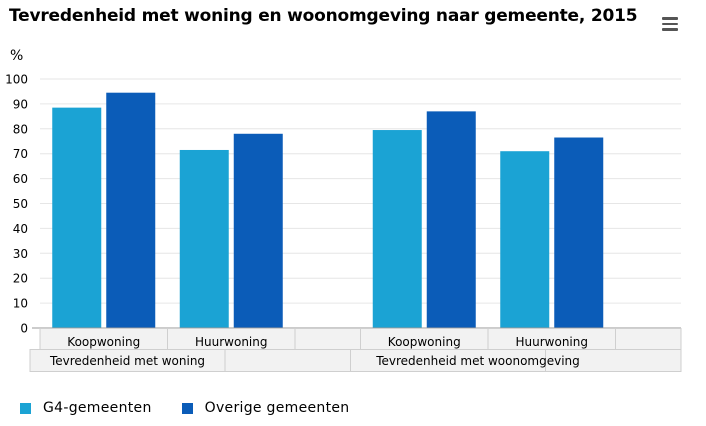 This screenshot has height=426, width=706. I want to click on y-tick-label: 100, so click(16, 80).